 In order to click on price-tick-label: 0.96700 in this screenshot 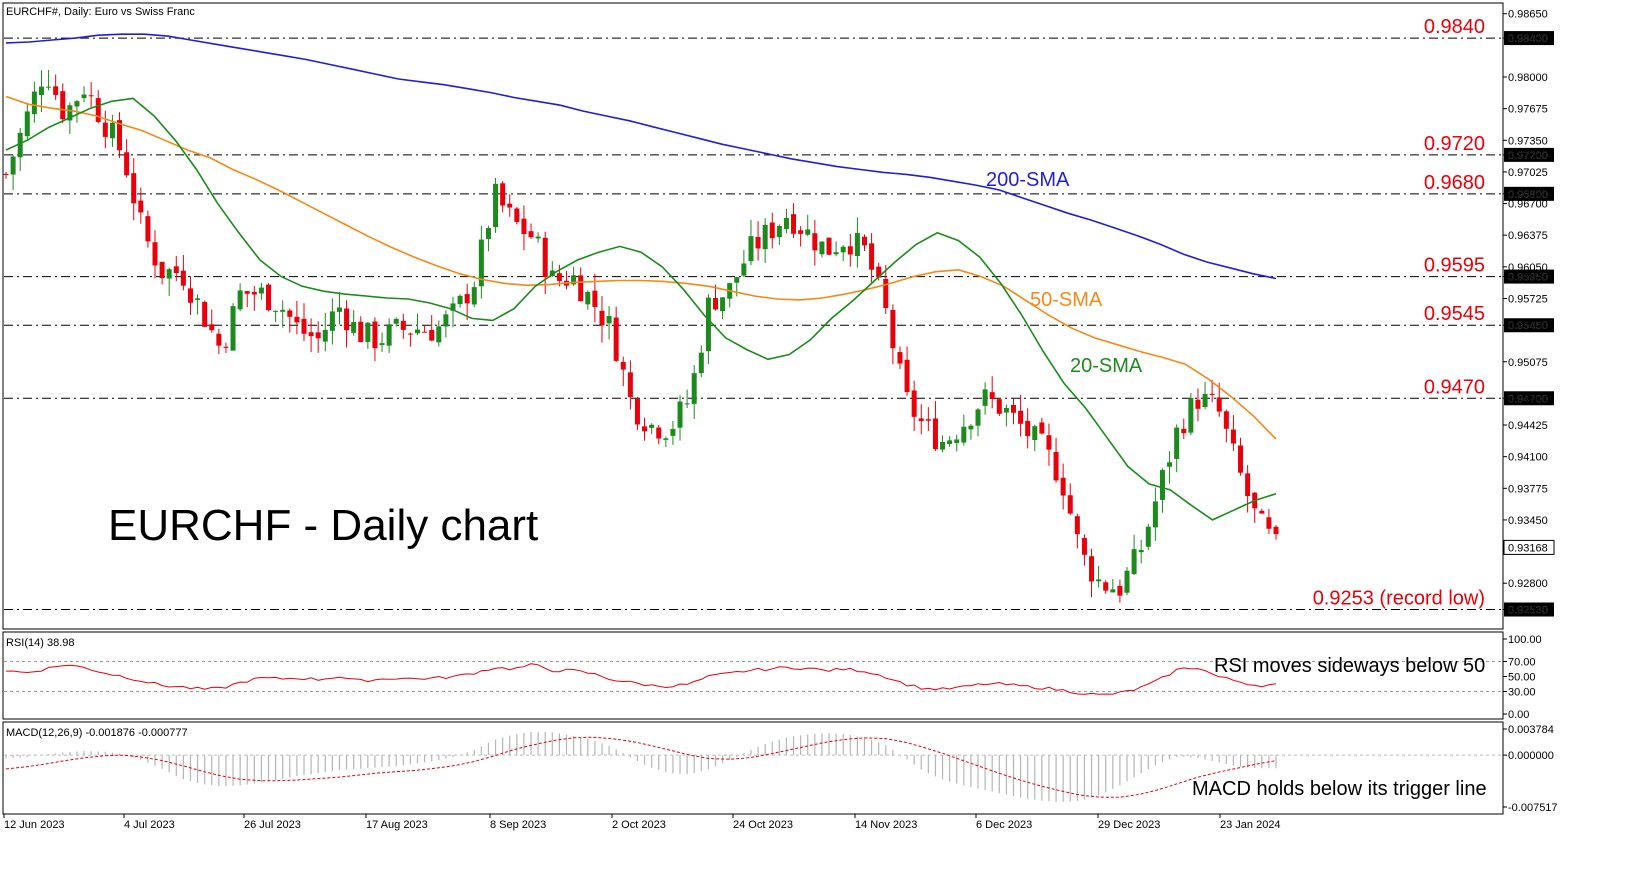, I will do `click(1528, 205)`.